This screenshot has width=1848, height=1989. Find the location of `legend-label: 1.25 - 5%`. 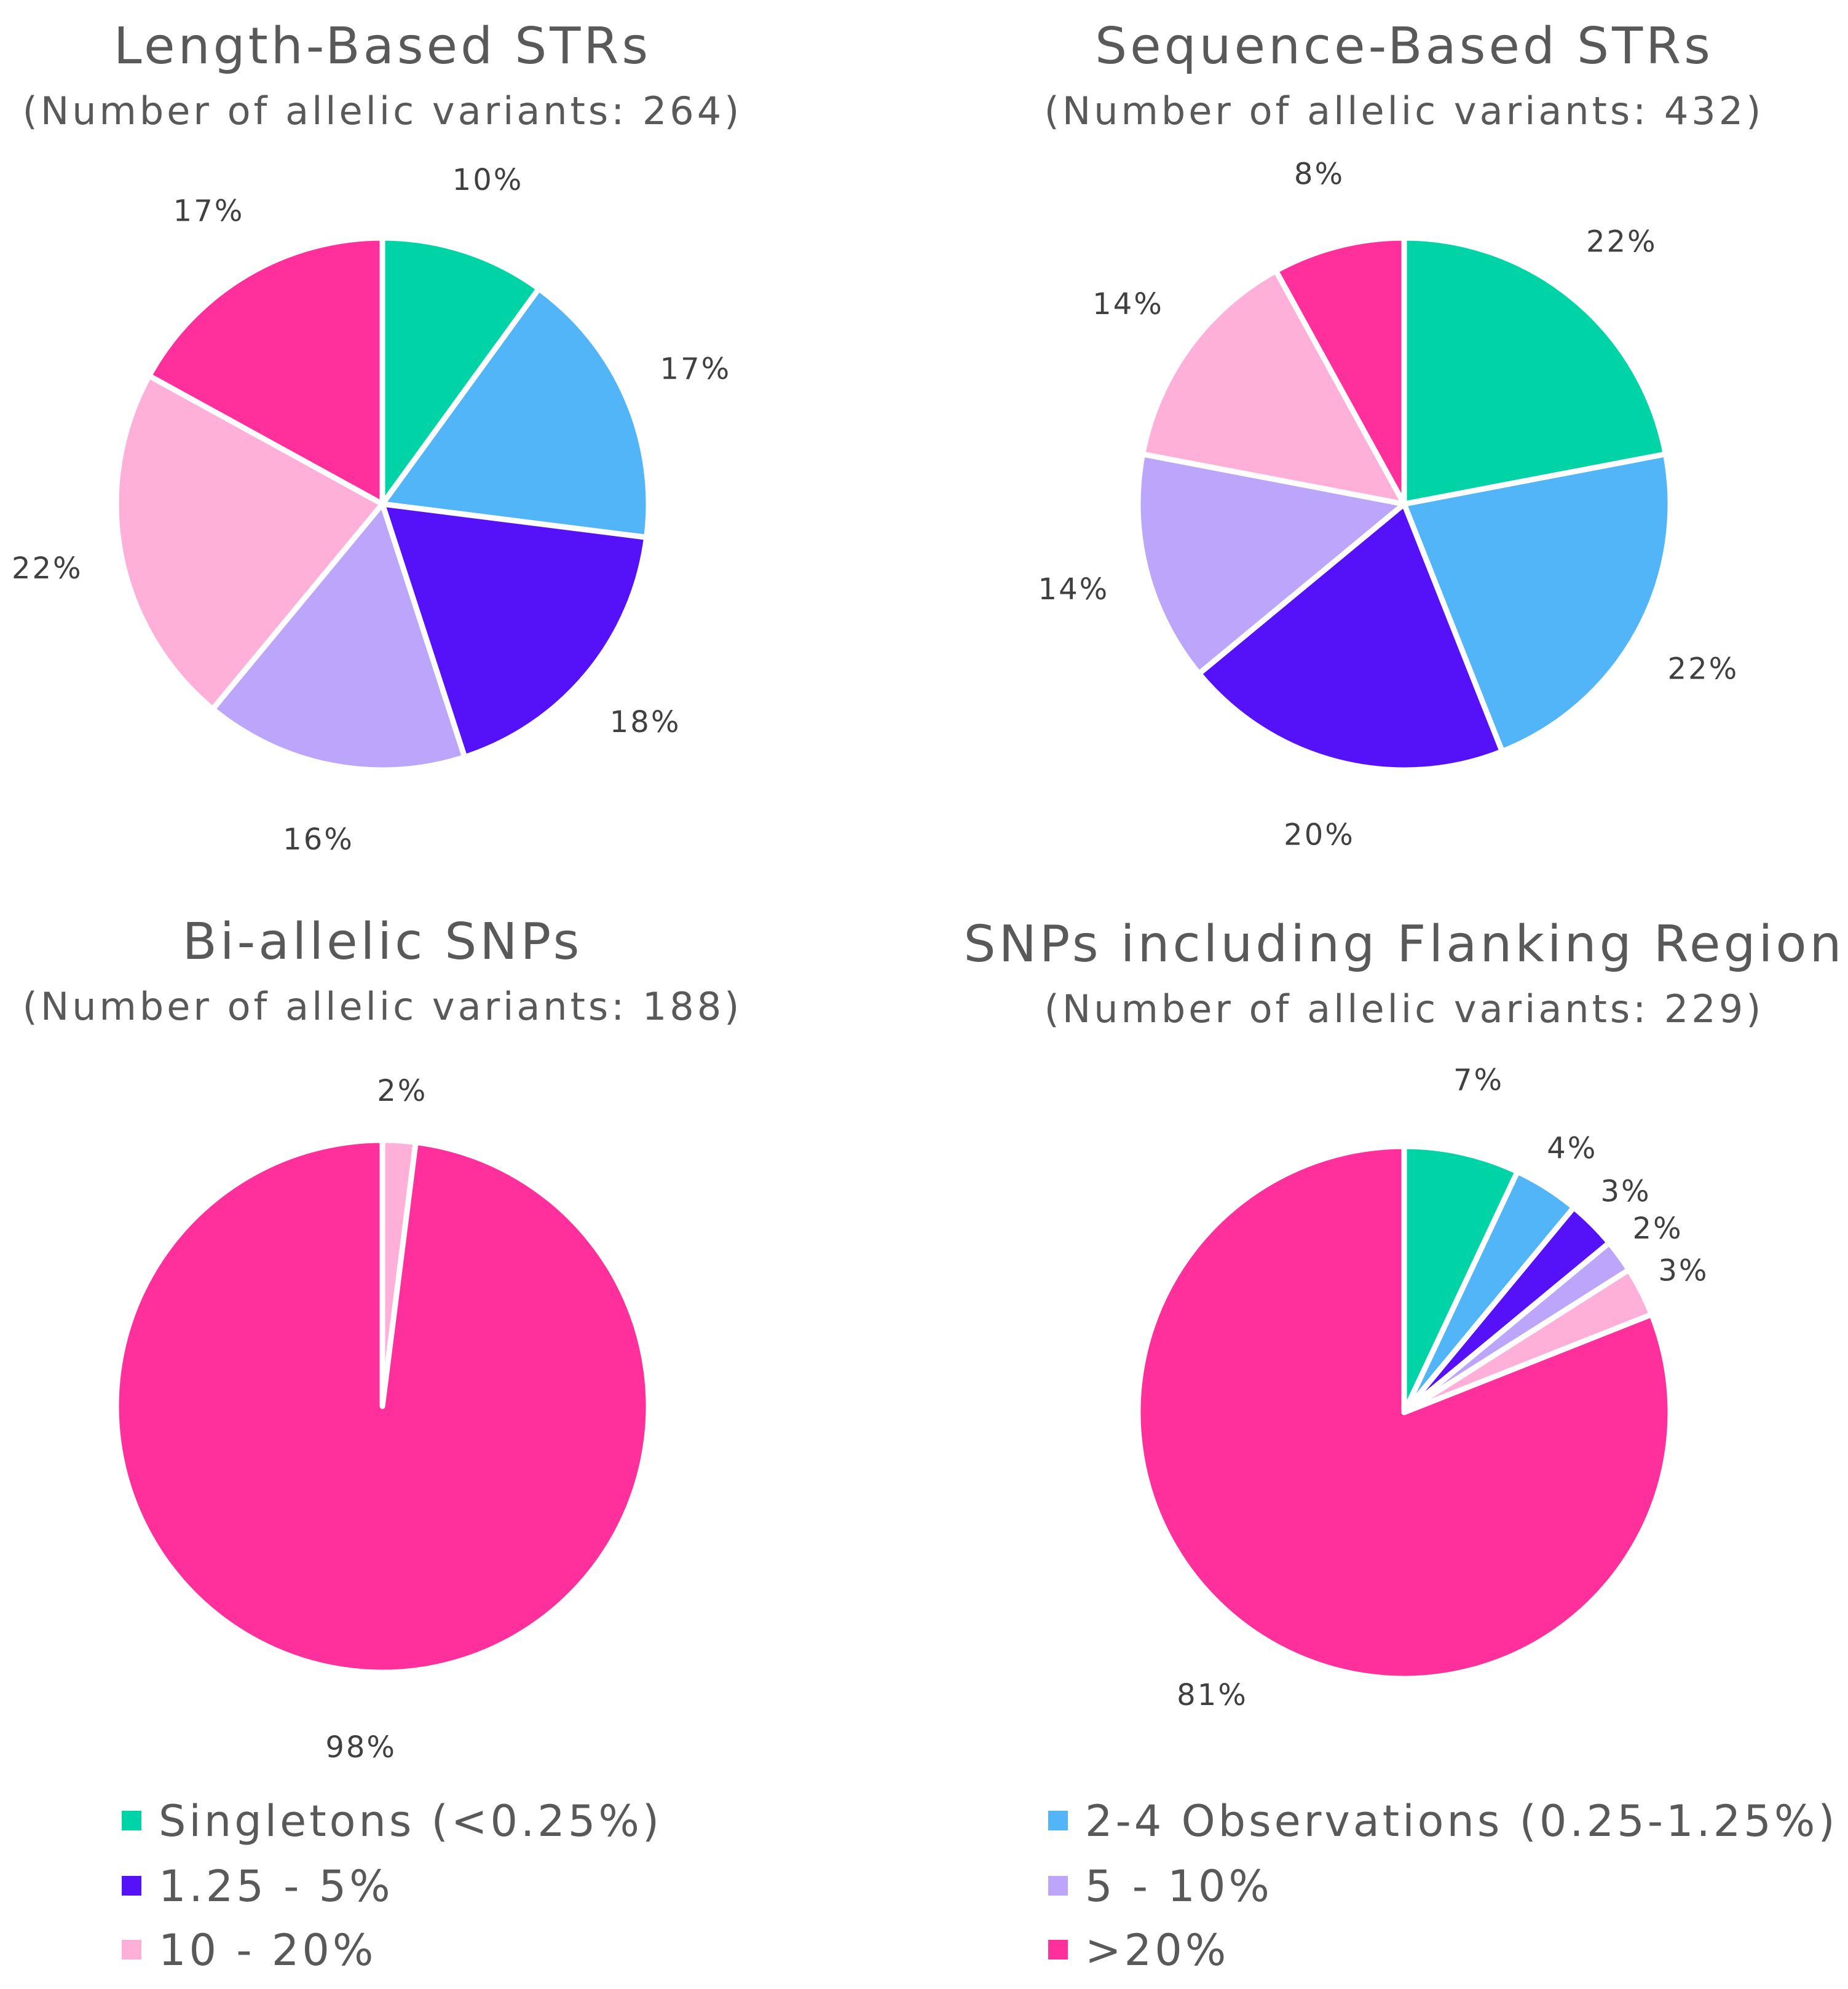

legend-label: 1.25 - 5% is located at coordinates (276, 1886).